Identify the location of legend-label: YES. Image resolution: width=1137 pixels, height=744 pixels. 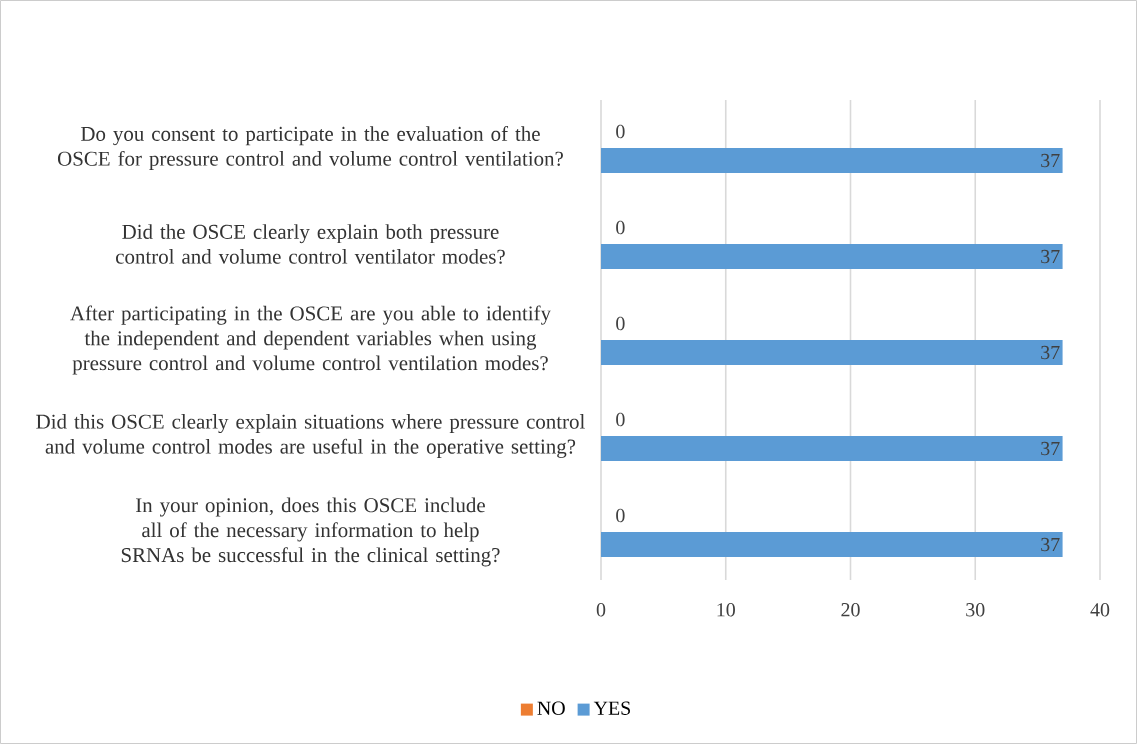
(611, 708).